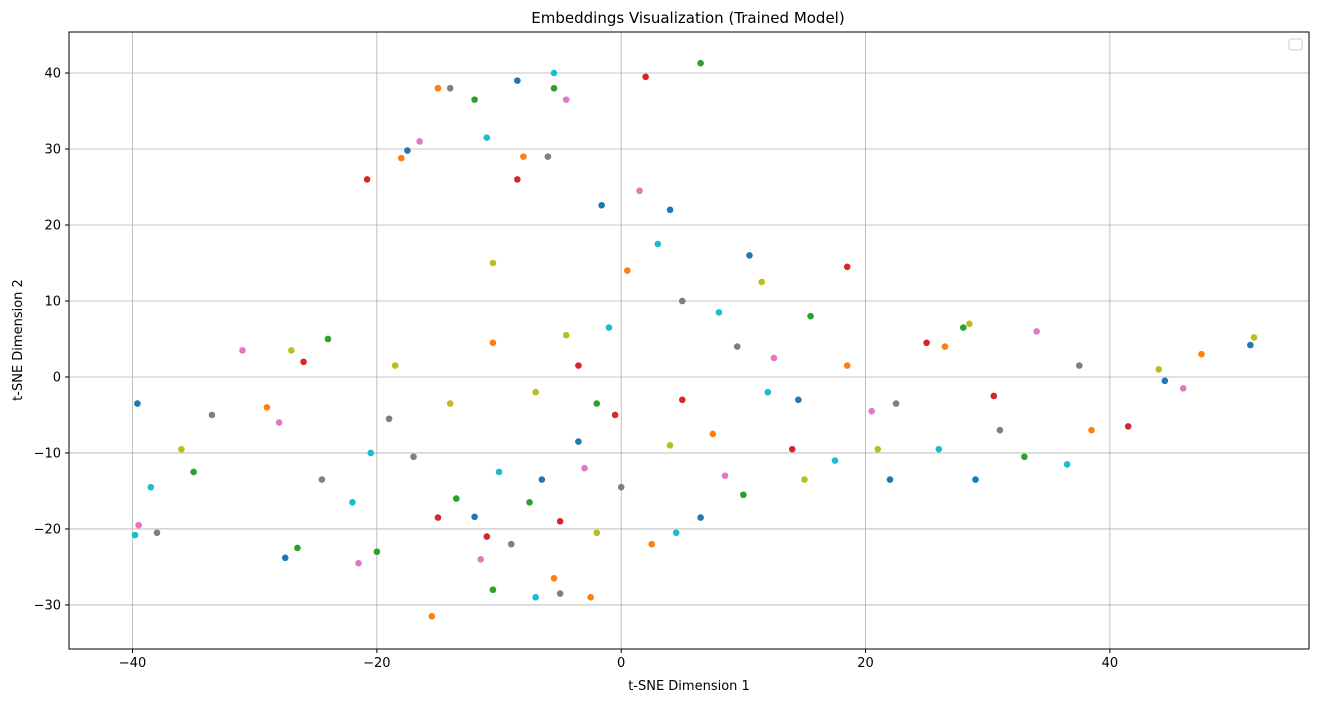 This screenshot has width=1318, height=701. Describe the element at coordinates (52, 74) in the screenshot. I see `y-tick-label: 40` at that location.